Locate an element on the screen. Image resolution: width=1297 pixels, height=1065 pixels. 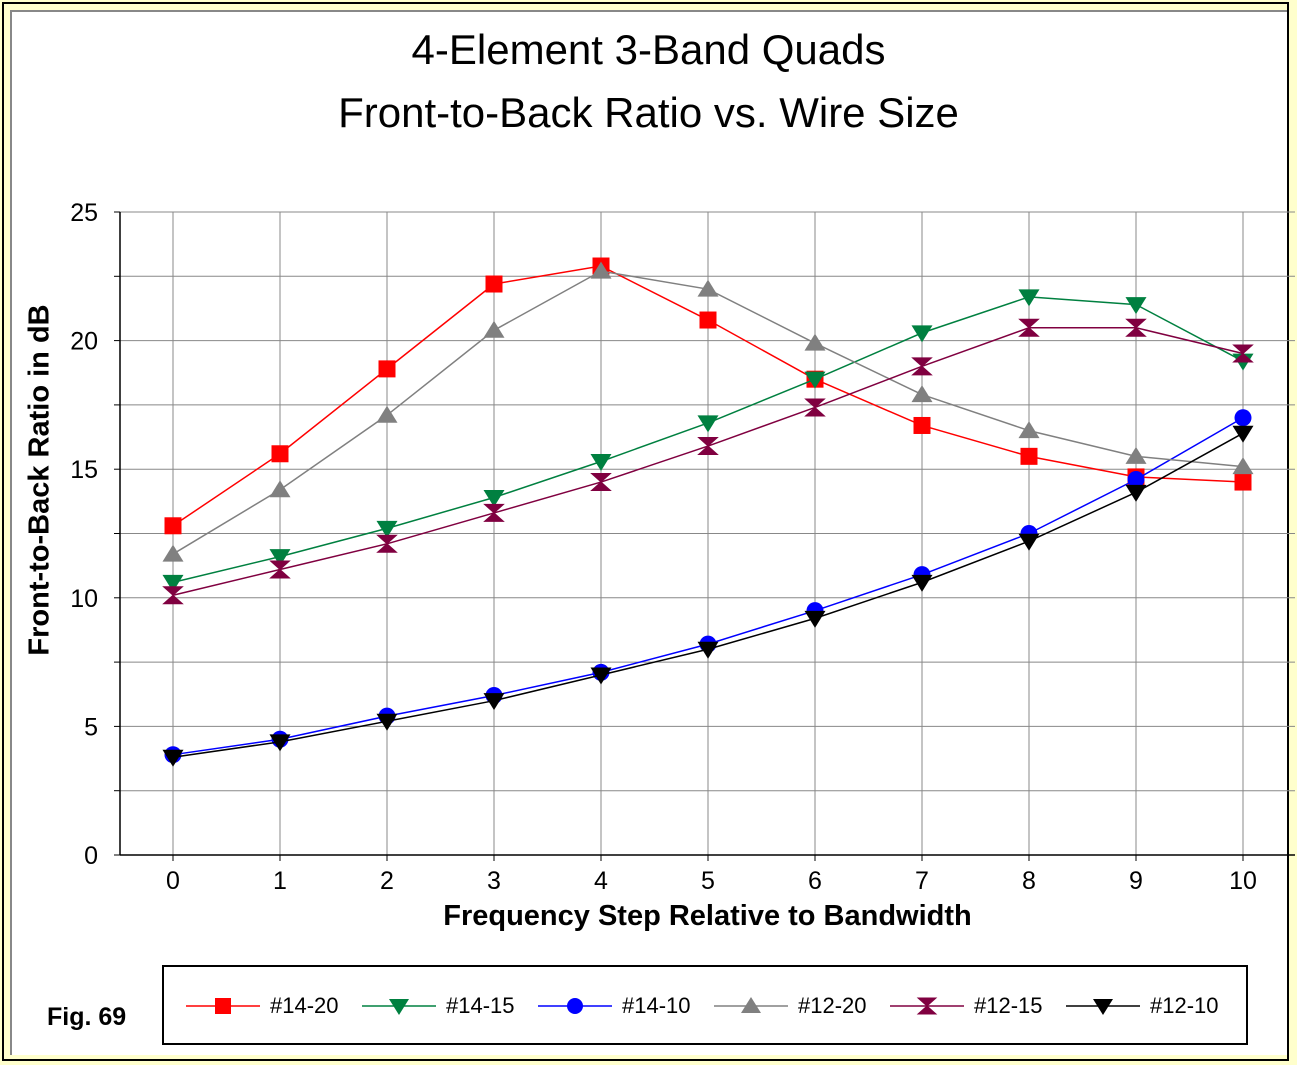
x-axis-label: Frequency Step Relative to Bandwidth is located at coordinates (707, 916).